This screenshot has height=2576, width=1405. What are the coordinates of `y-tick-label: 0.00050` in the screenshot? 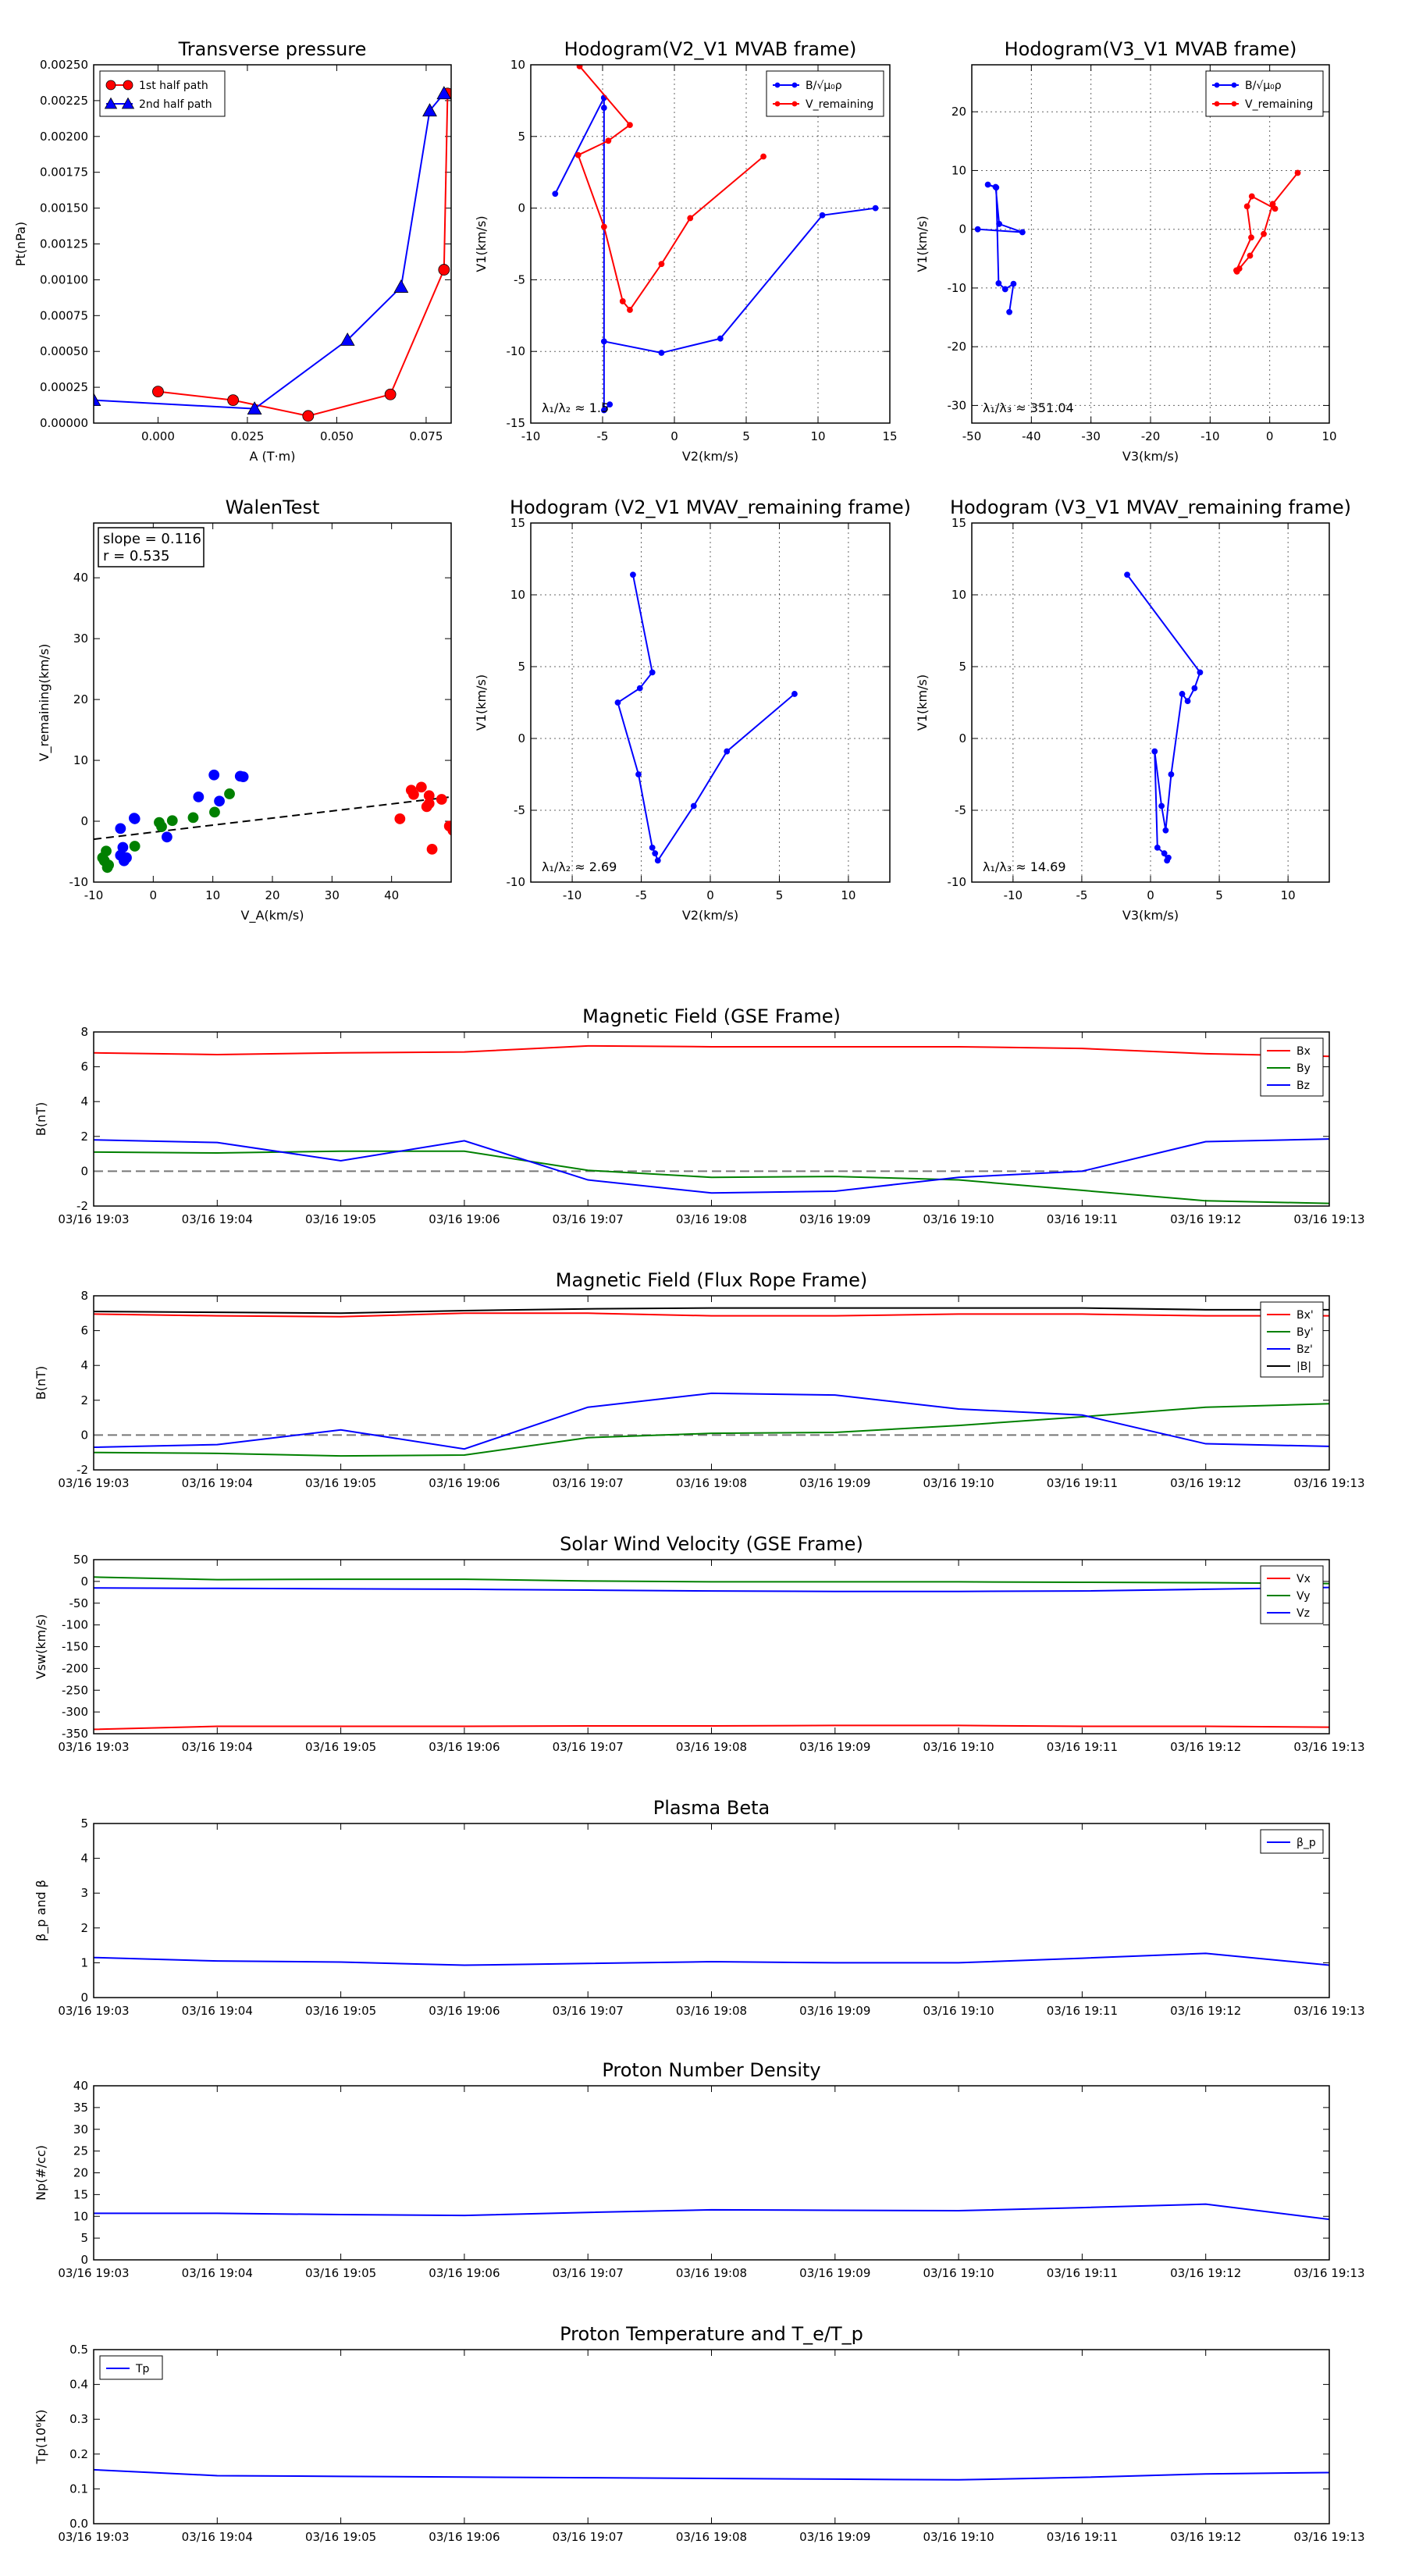 It's located at (64, 351).